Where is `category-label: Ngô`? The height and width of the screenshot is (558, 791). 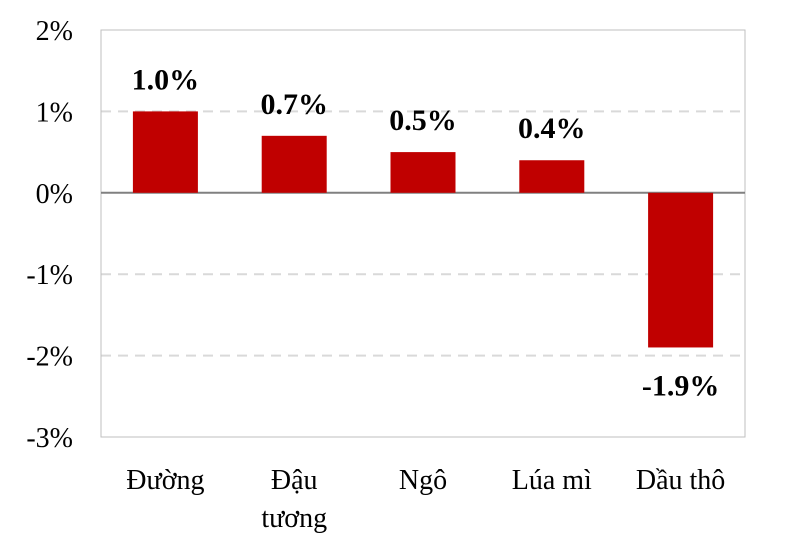
category-label: Ngô is located at coordinates (423, 480).